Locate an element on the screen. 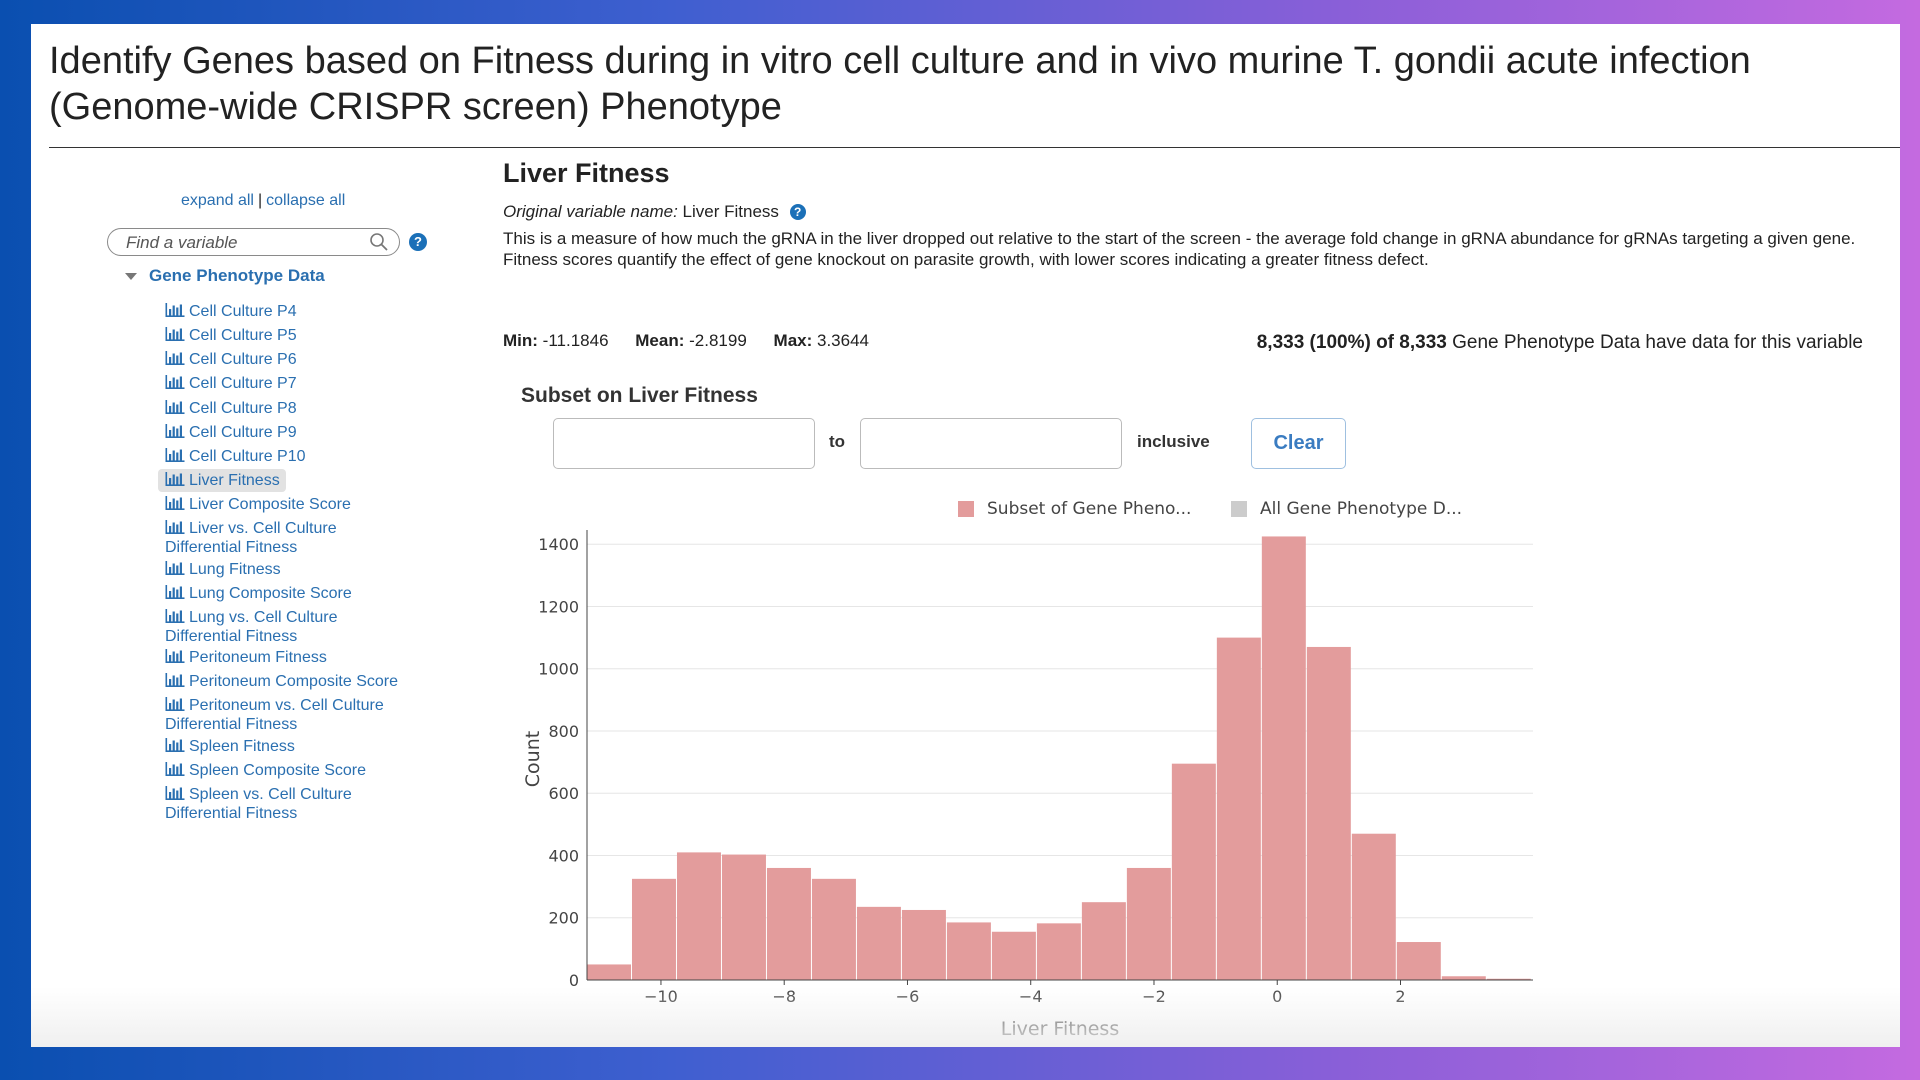  y-tick-label: 600 is located at coordinates (563, 793).